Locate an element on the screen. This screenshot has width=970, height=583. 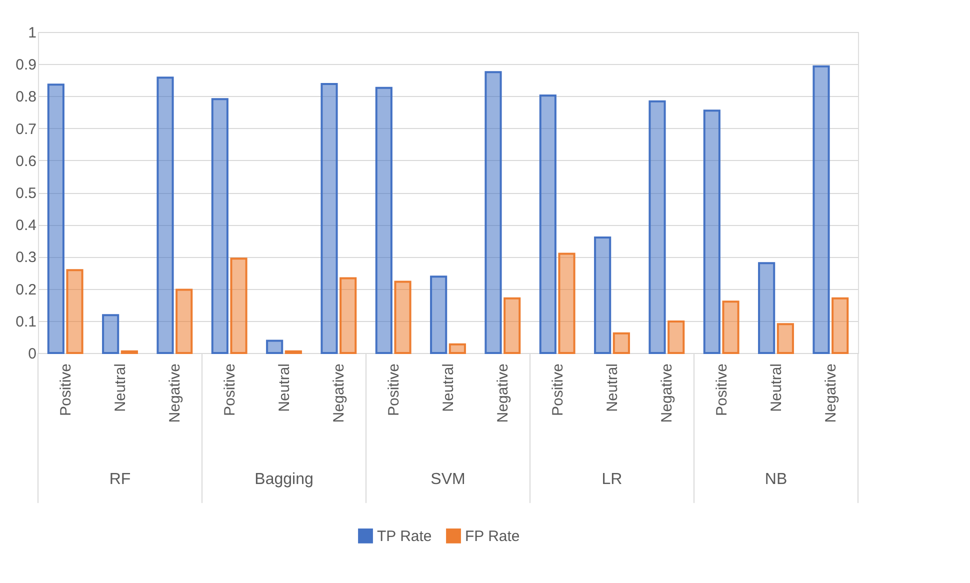
text: SVM is located at coordinates (448, 479).